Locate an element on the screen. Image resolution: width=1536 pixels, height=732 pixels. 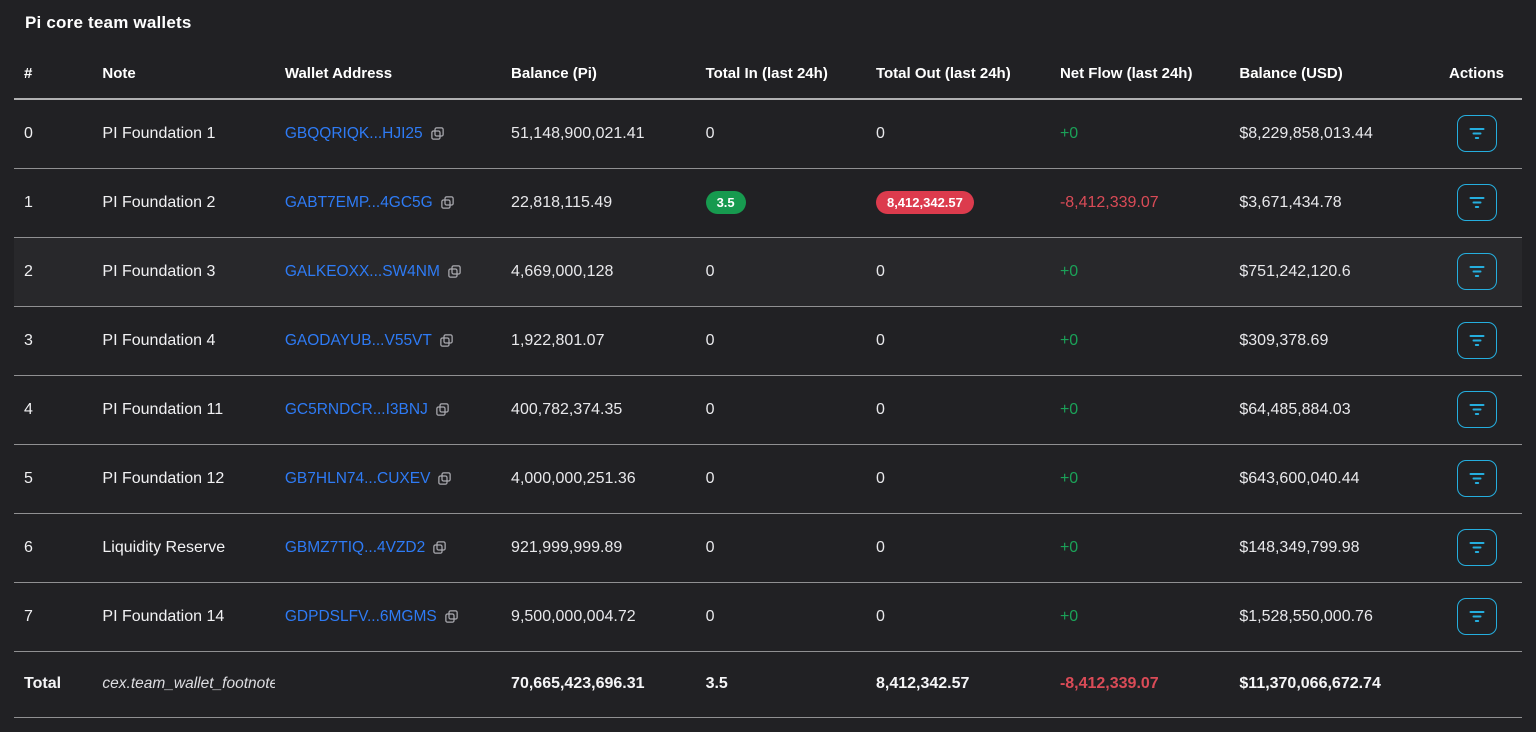
total-in-badge: 3.5 is located at coordinates (725, 202).